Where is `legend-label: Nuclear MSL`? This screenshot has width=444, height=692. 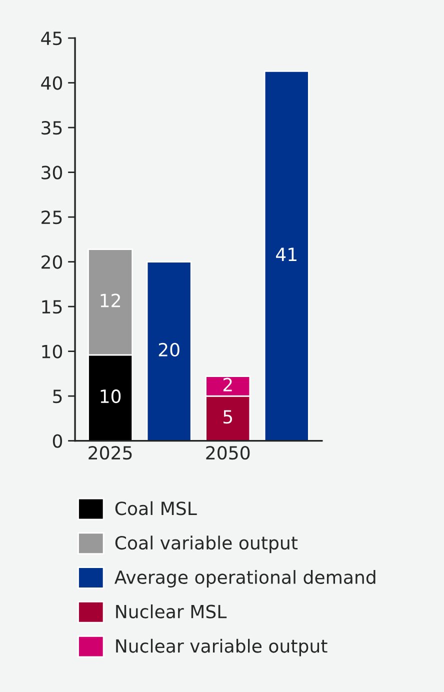 legend-label: Nuclear MSL is located at coordinates (171, 611).